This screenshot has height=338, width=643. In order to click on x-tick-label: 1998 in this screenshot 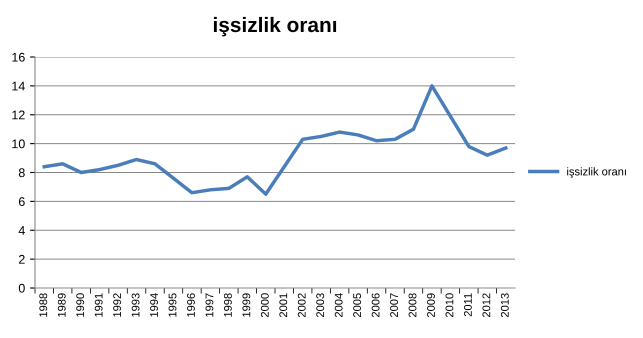, I will do `click(228, 305)`.